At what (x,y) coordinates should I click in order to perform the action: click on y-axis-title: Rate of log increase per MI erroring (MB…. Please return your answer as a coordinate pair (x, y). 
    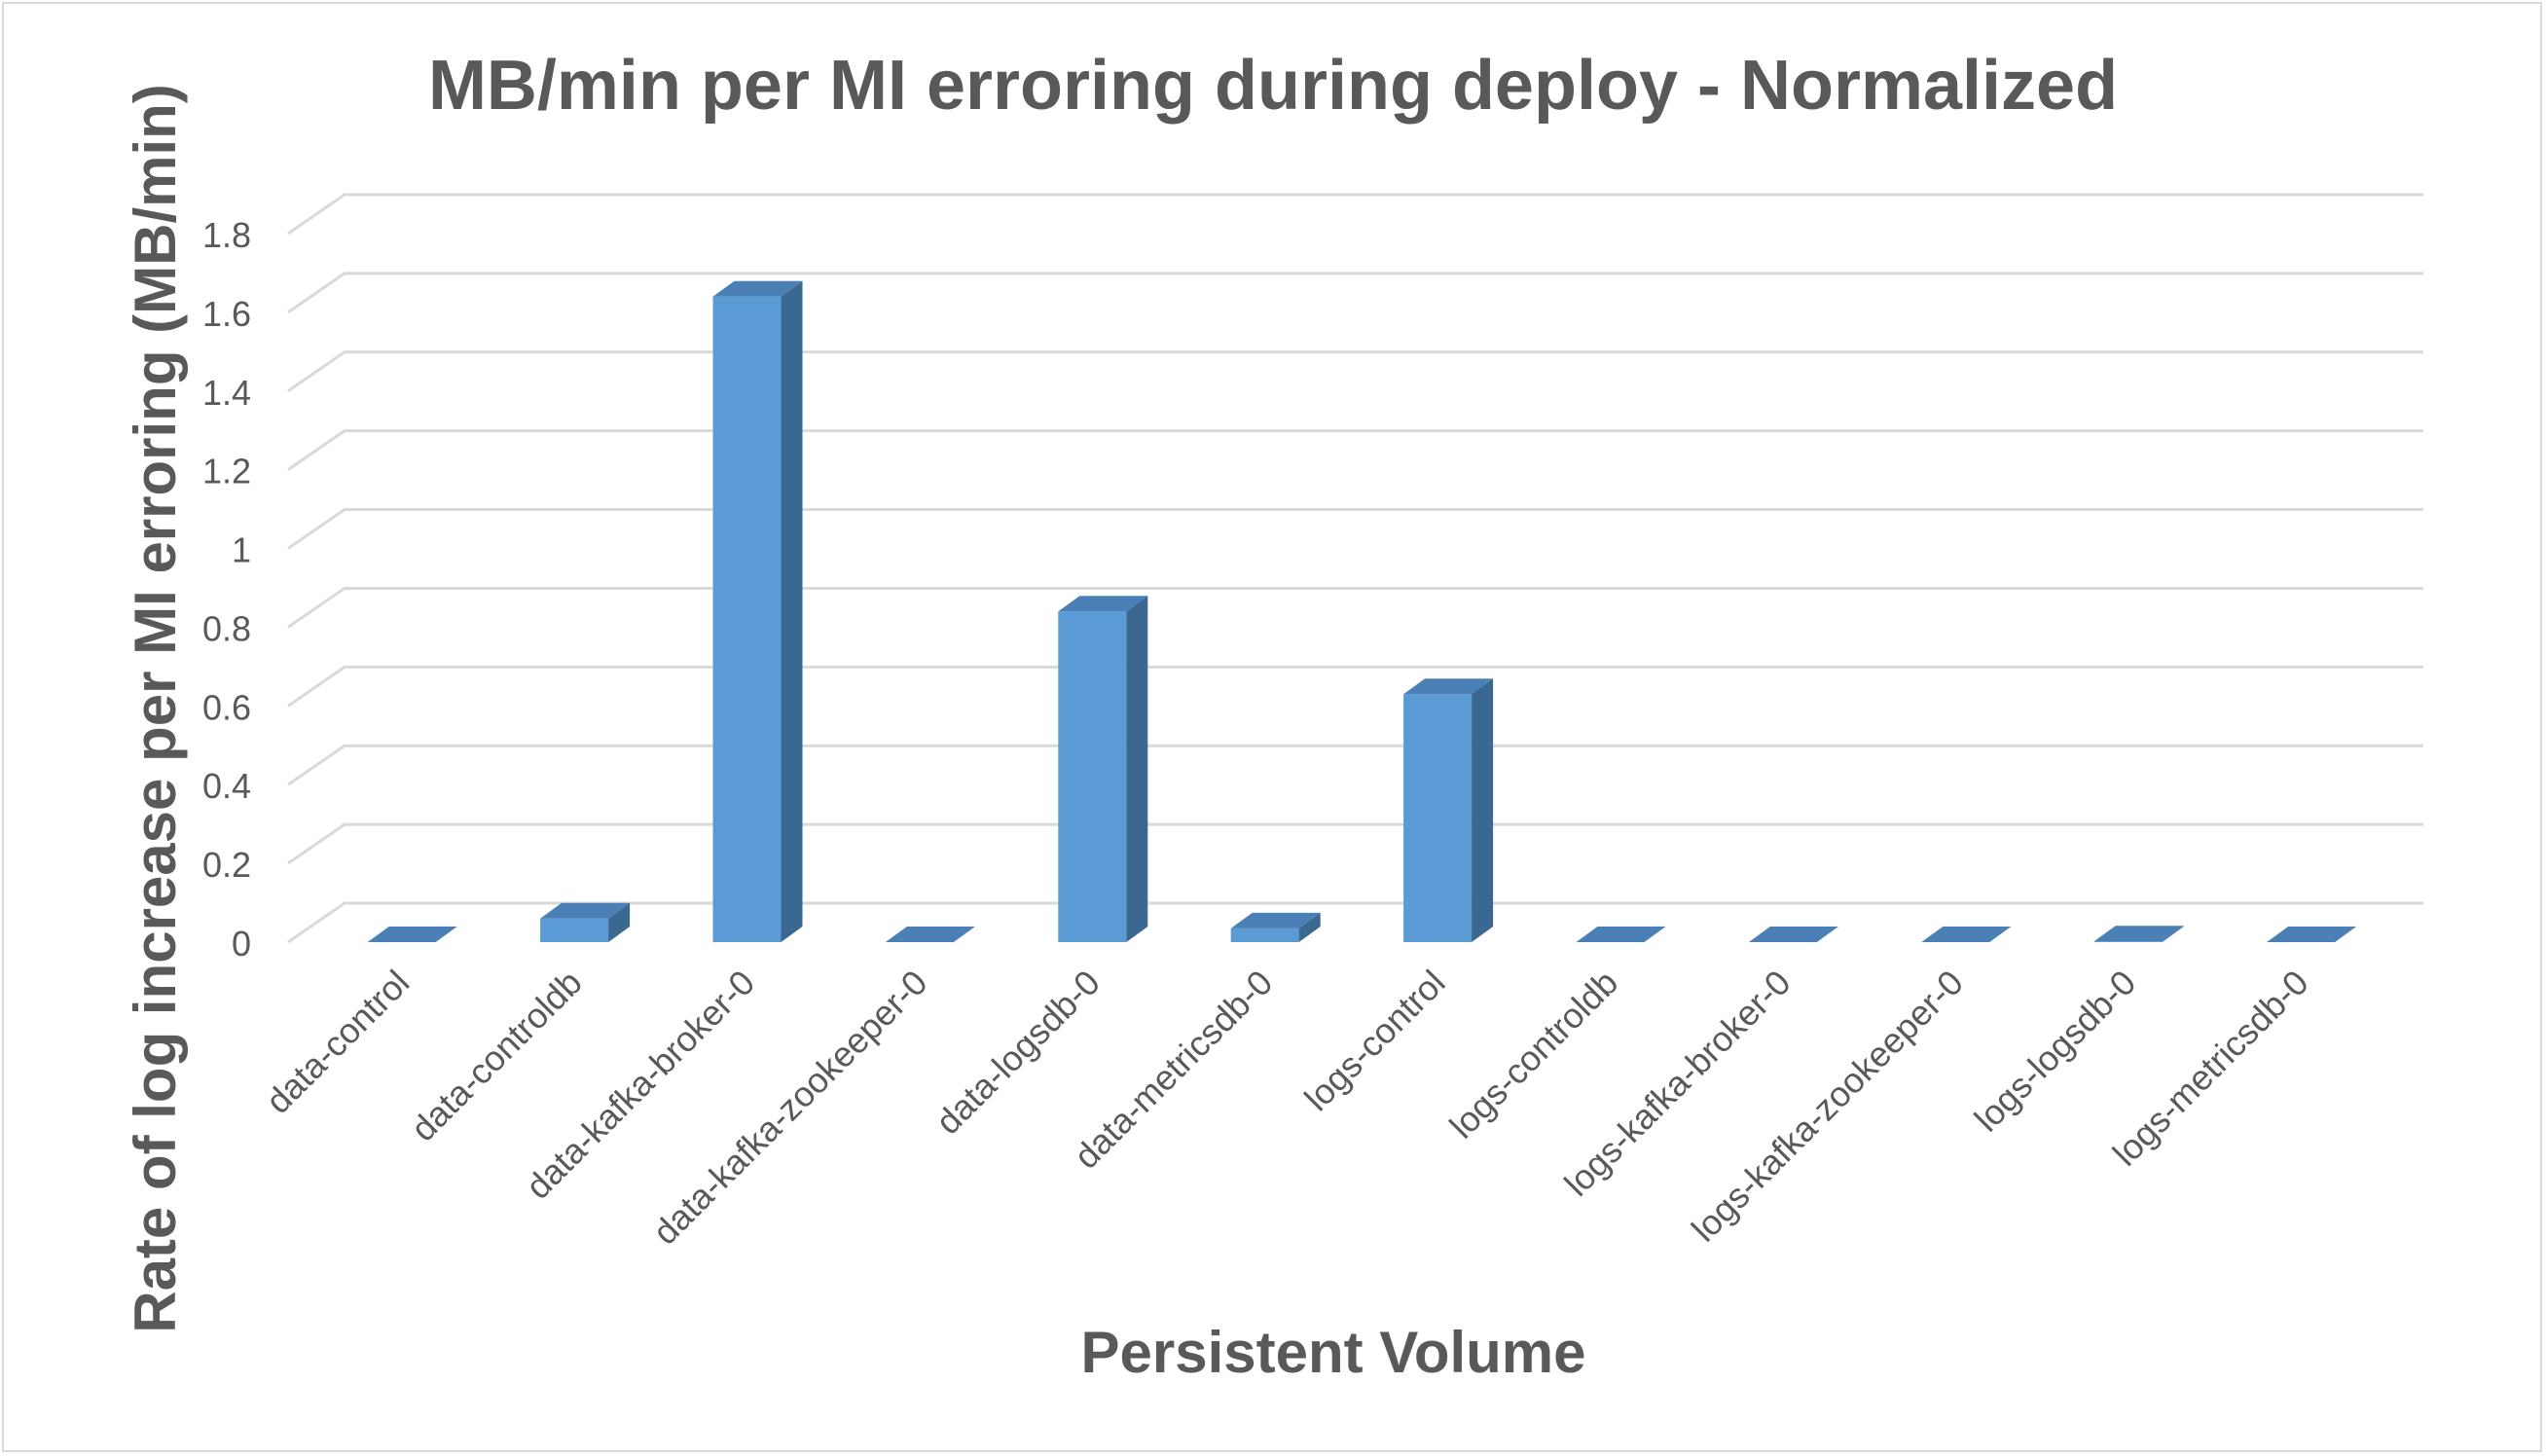
    Looking at the image, I should click on (155, 708).